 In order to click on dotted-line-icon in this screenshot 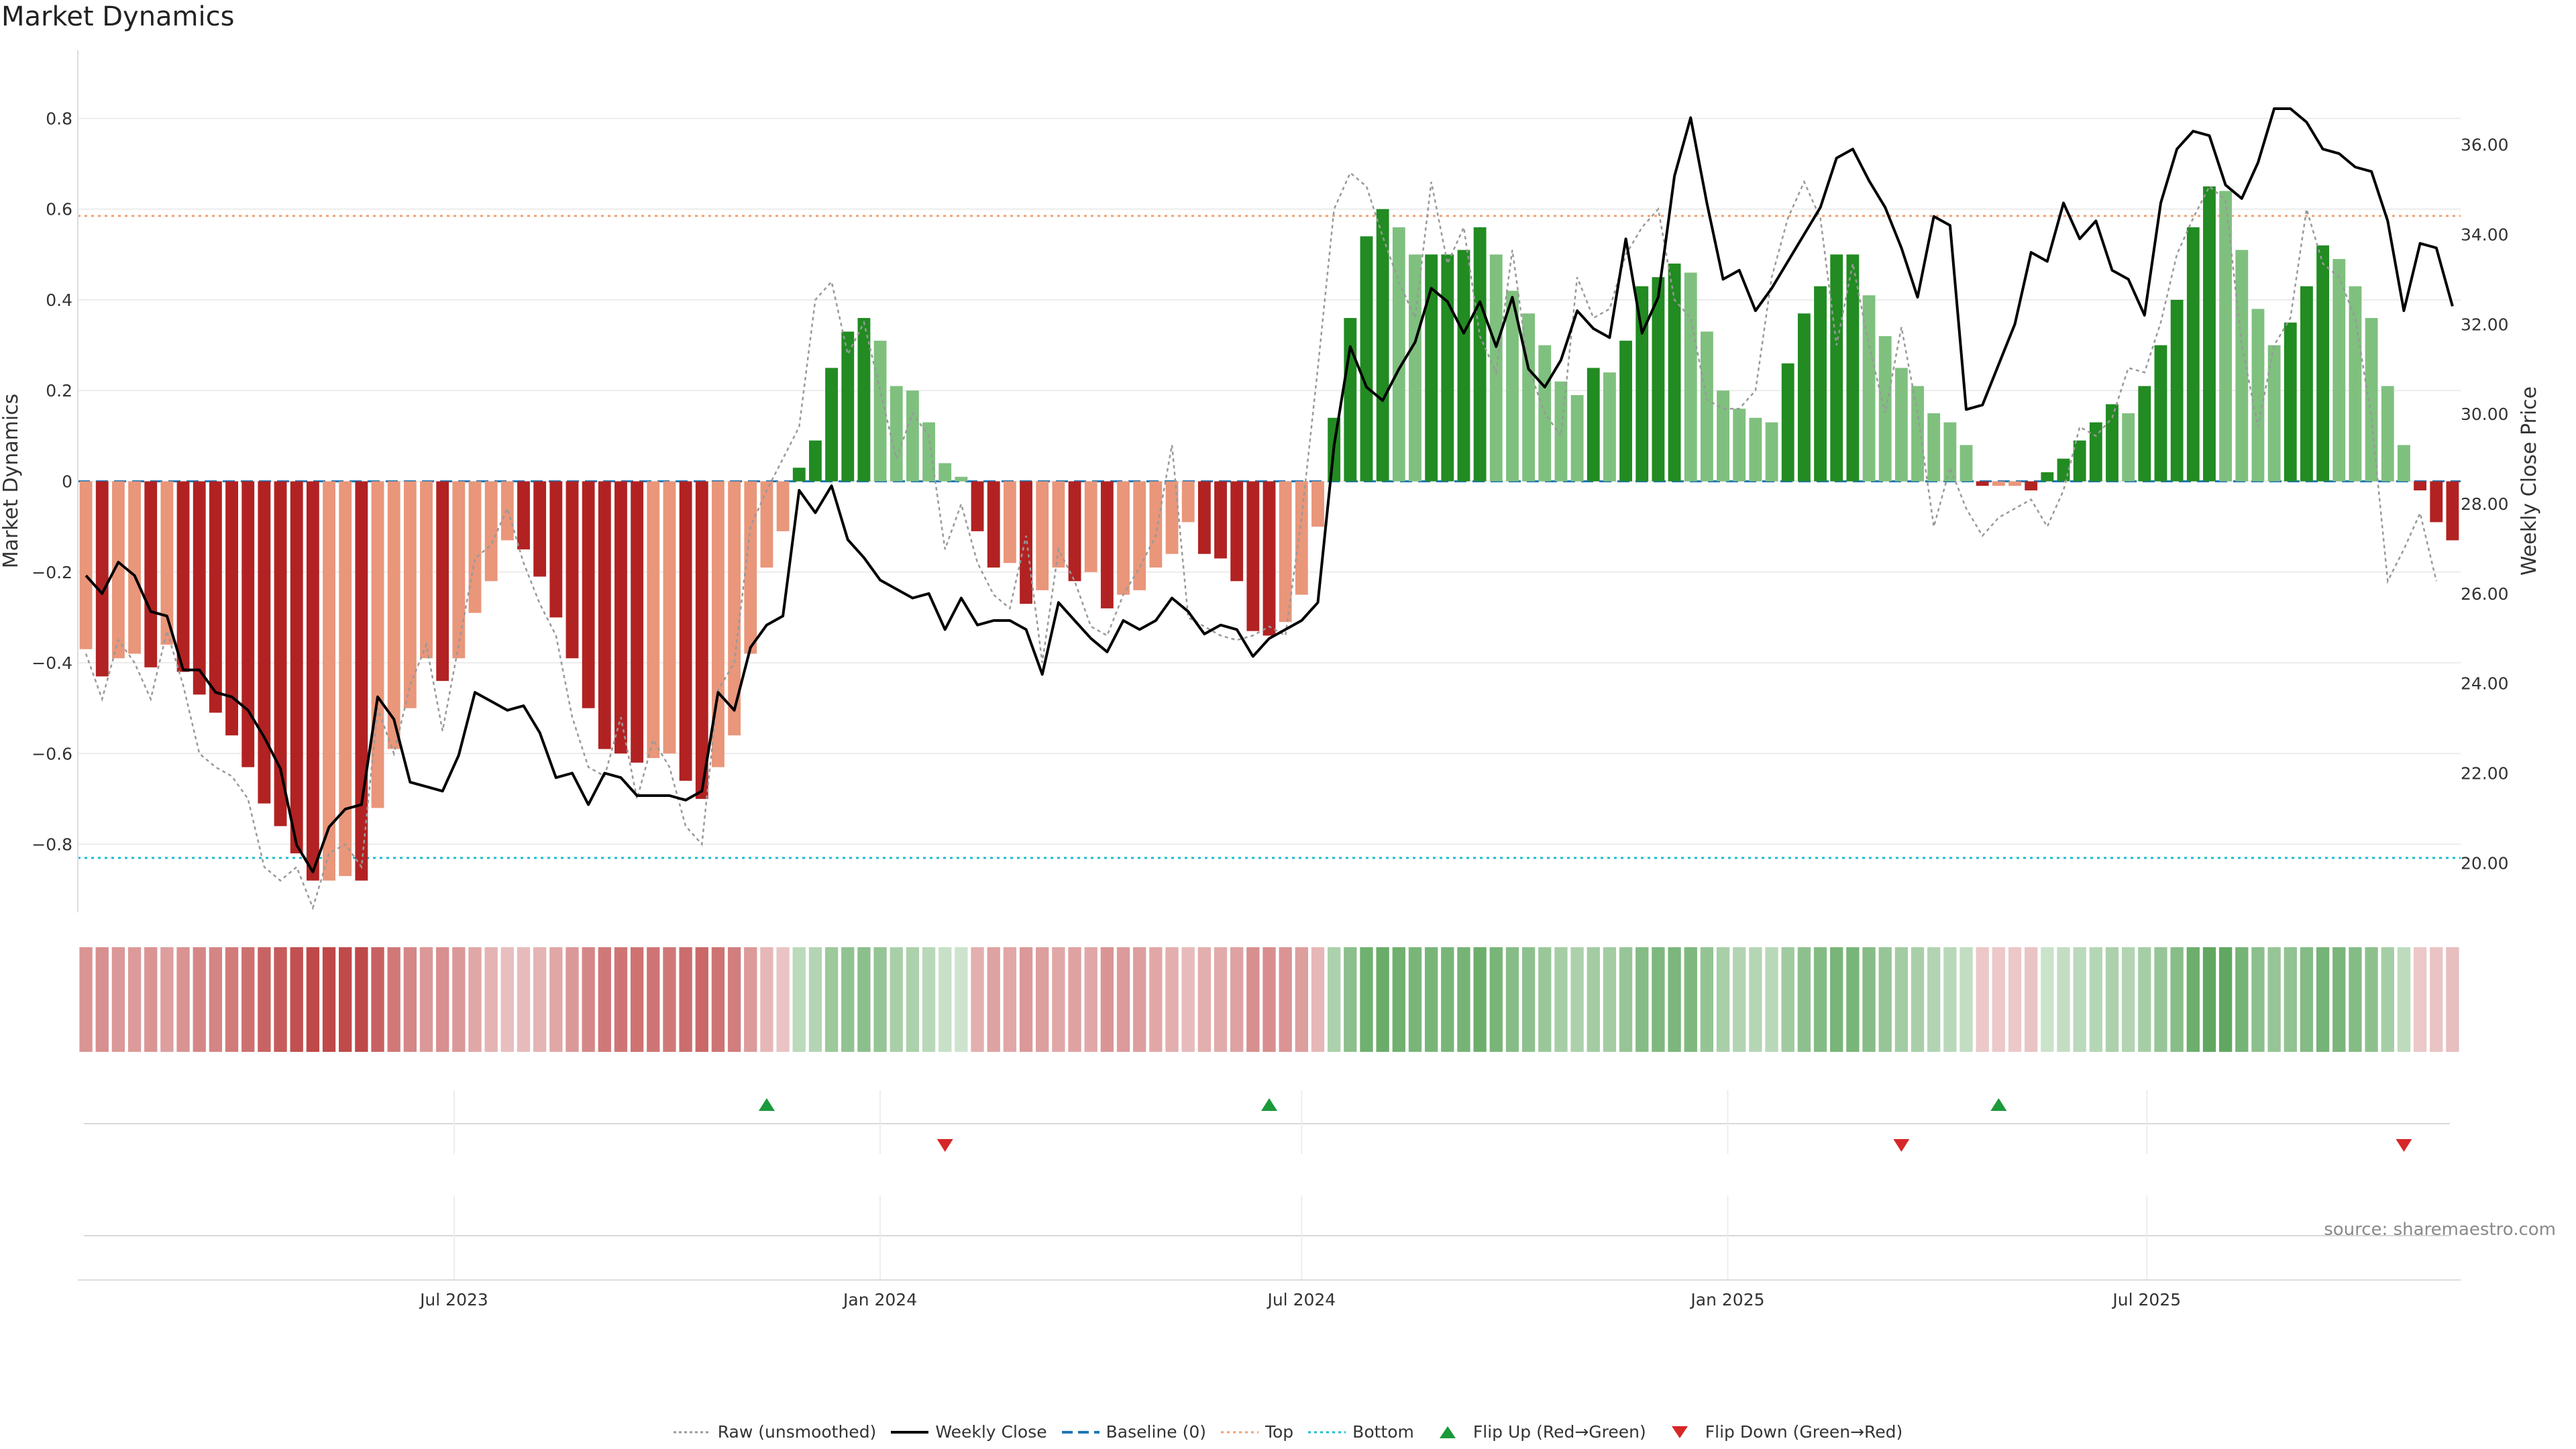, I will do `click(692, 1432)`.